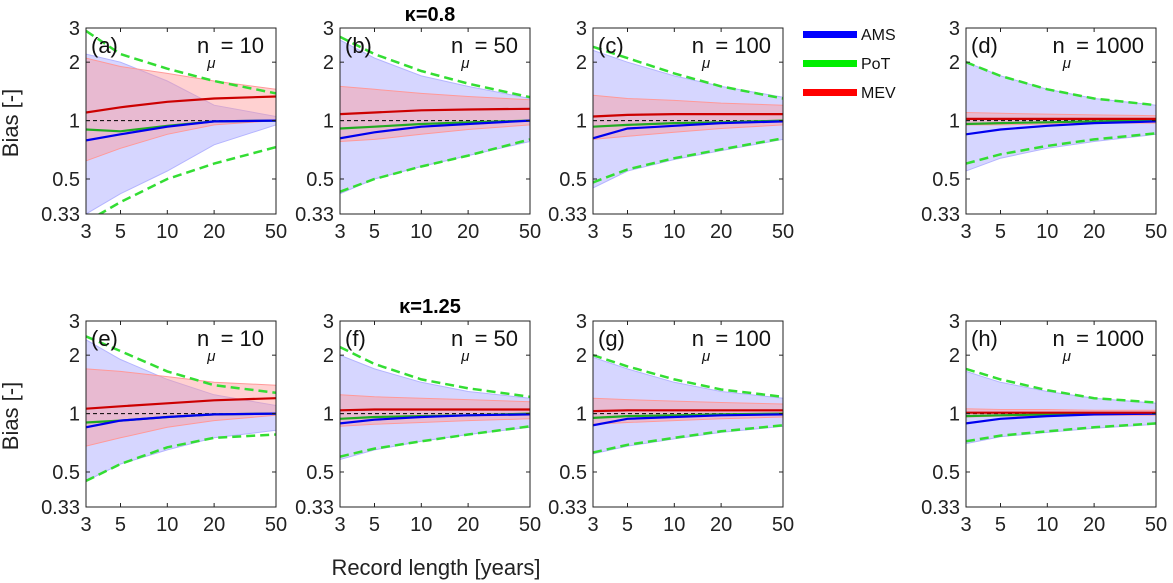 This screenshot has height=583, width=1173. Describe the element at coordinates (435, 567) in the screenshot. I see `xlabel: Record length [years]` at that location.